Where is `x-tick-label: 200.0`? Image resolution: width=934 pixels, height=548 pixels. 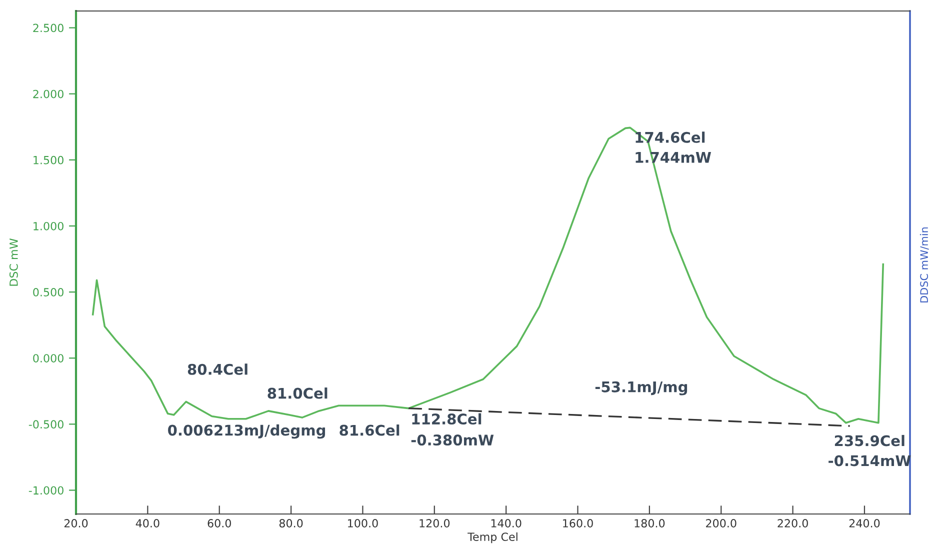
x-tick-label: 200.0 is located at coordinates (721, 523).